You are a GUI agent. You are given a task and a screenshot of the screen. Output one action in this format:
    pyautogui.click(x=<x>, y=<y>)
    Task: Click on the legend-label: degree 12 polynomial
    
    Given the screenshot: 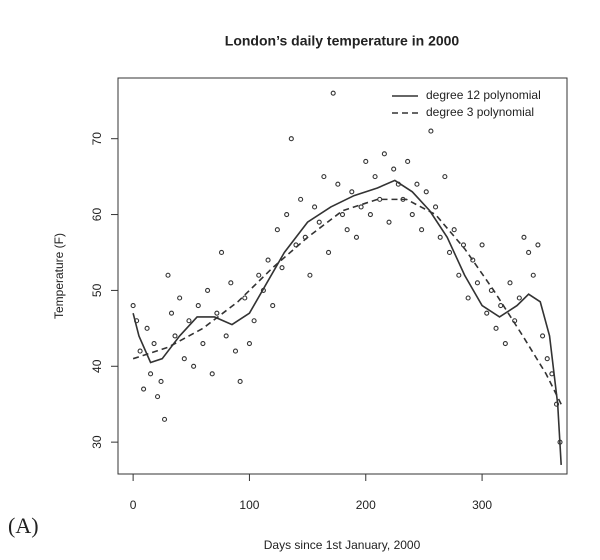 What is the action you would take?
    pyautogui.click(x=483, y=95)
    